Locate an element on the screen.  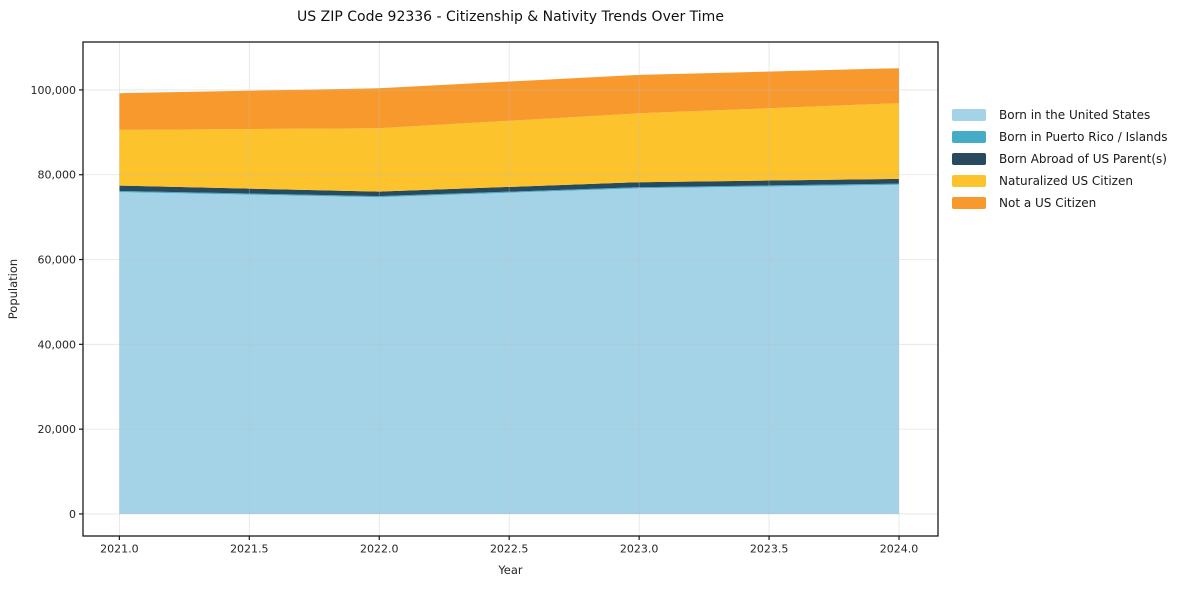
x-tick-label: 2021.0 is located at coordinates (119, 549).